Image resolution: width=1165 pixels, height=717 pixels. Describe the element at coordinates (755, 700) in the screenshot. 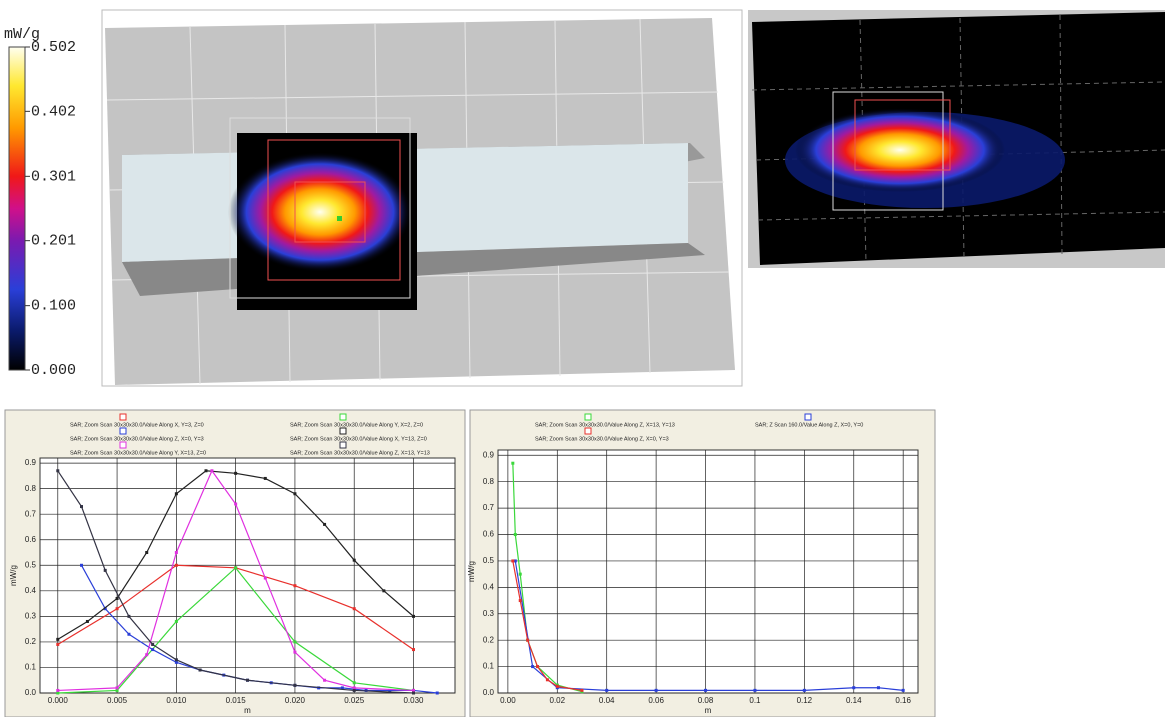

I see `x-tick-label: 0.1` at that location.